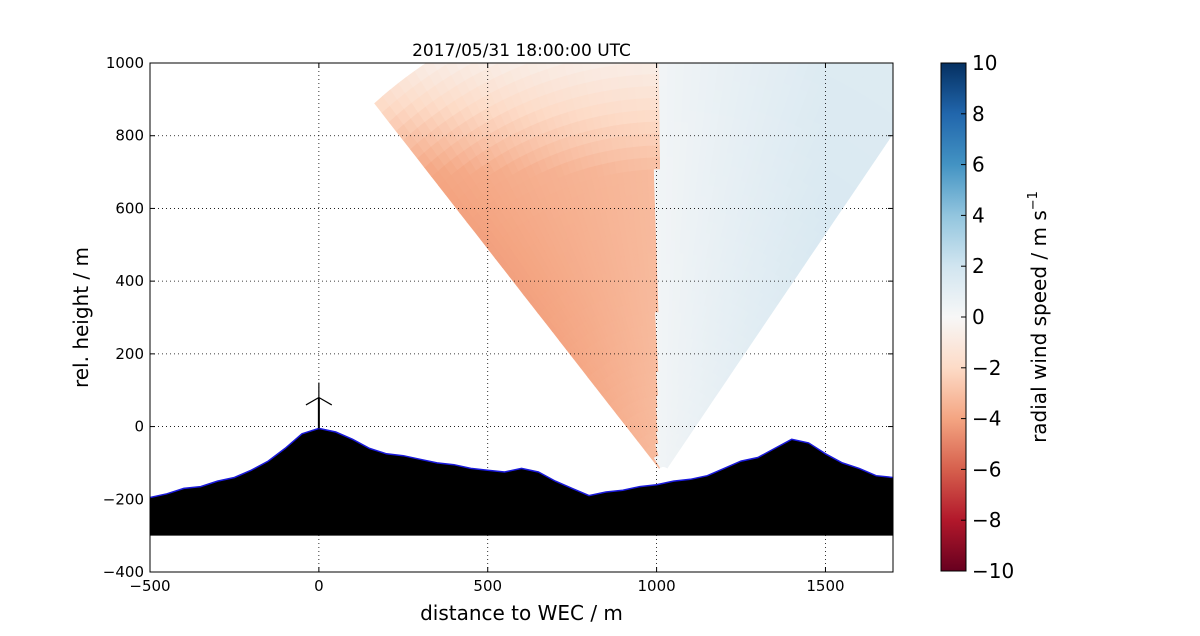  I want to click on colorbar-tick-label: −6, so click(986, 469).